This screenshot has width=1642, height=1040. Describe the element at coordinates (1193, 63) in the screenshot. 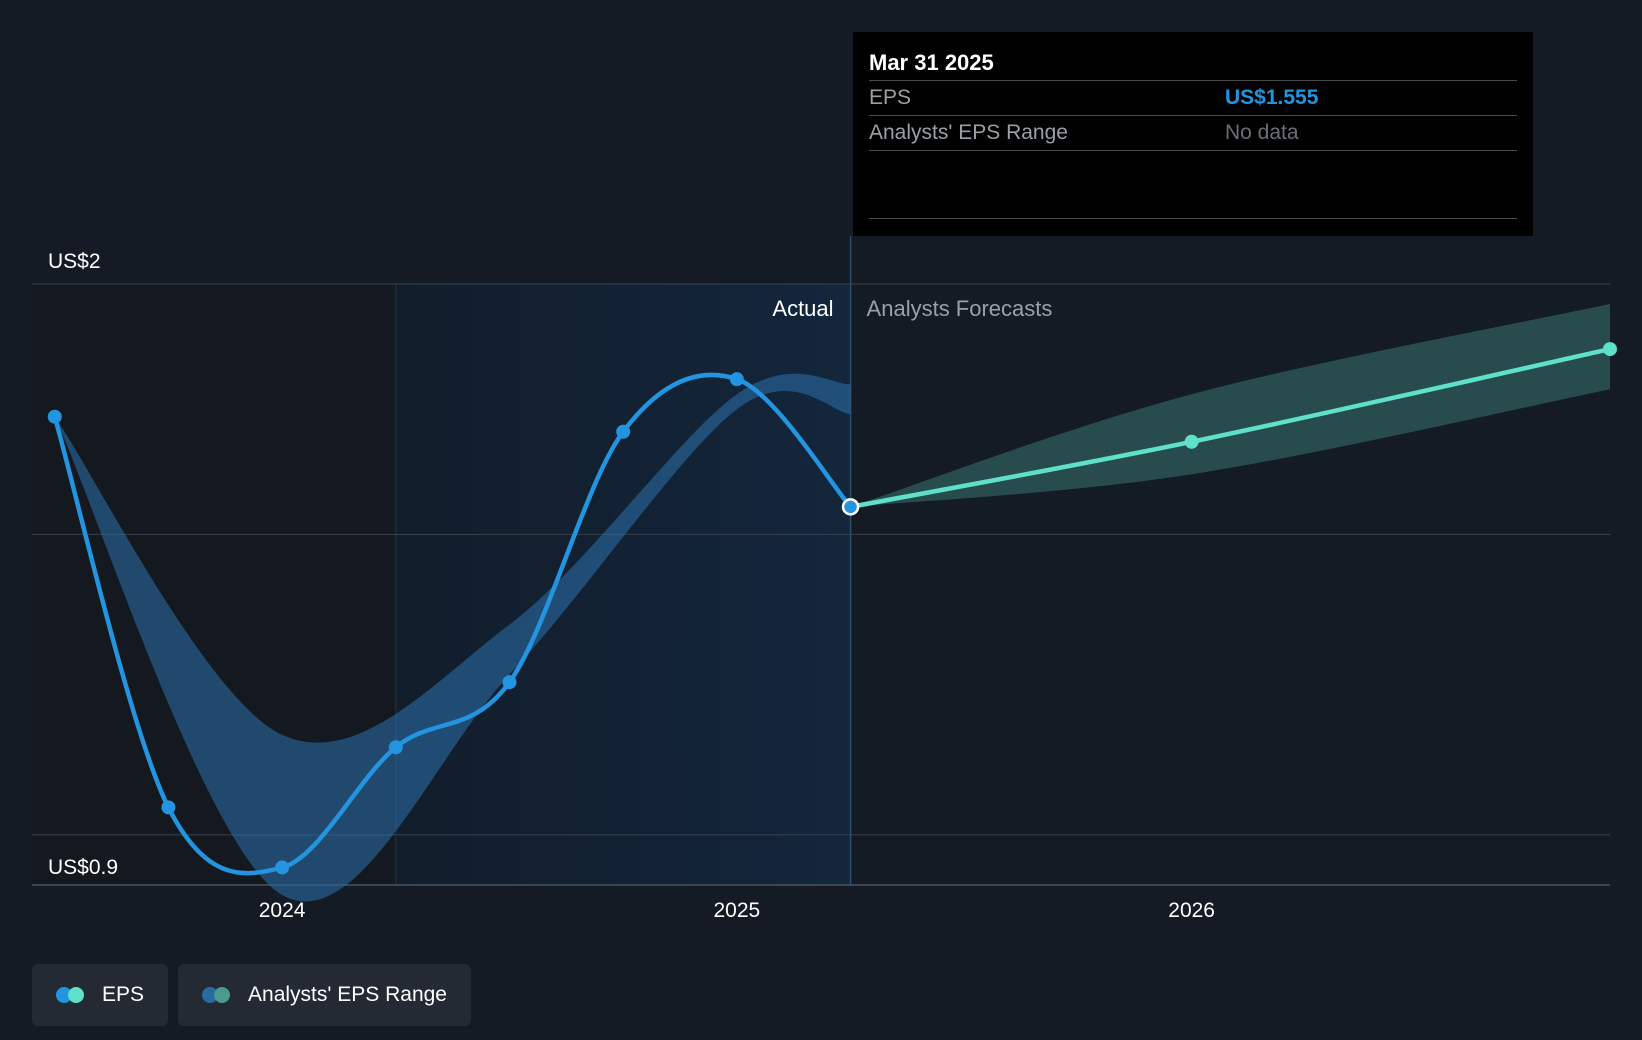

I see `tooltip-date: Mar 31 2025` at that location.